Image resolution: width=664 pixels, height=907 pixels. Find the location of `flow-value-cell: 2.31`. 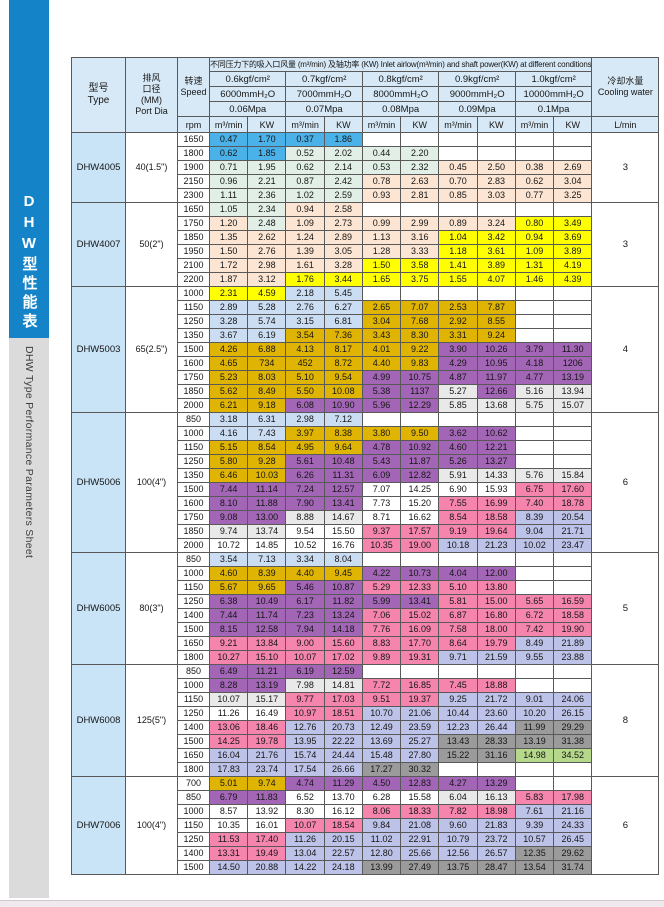

flow-value-cell: 2.31 is located at coordinates (228, 293).